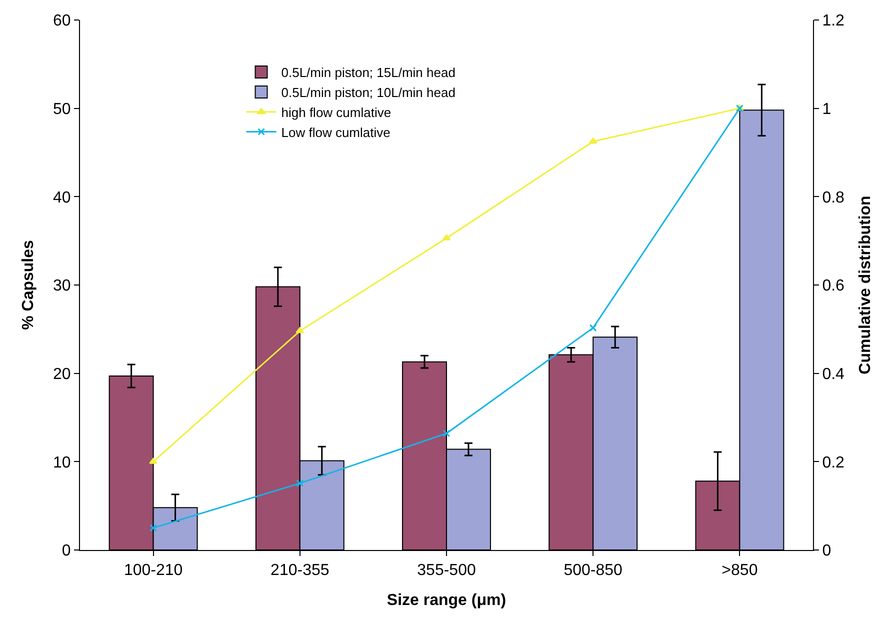 The width and height of the screenshot is (893, 617). Describe the element at coordinates (153, 571) in the screenshot. I see `x-tick-label: 100-210` at that location.